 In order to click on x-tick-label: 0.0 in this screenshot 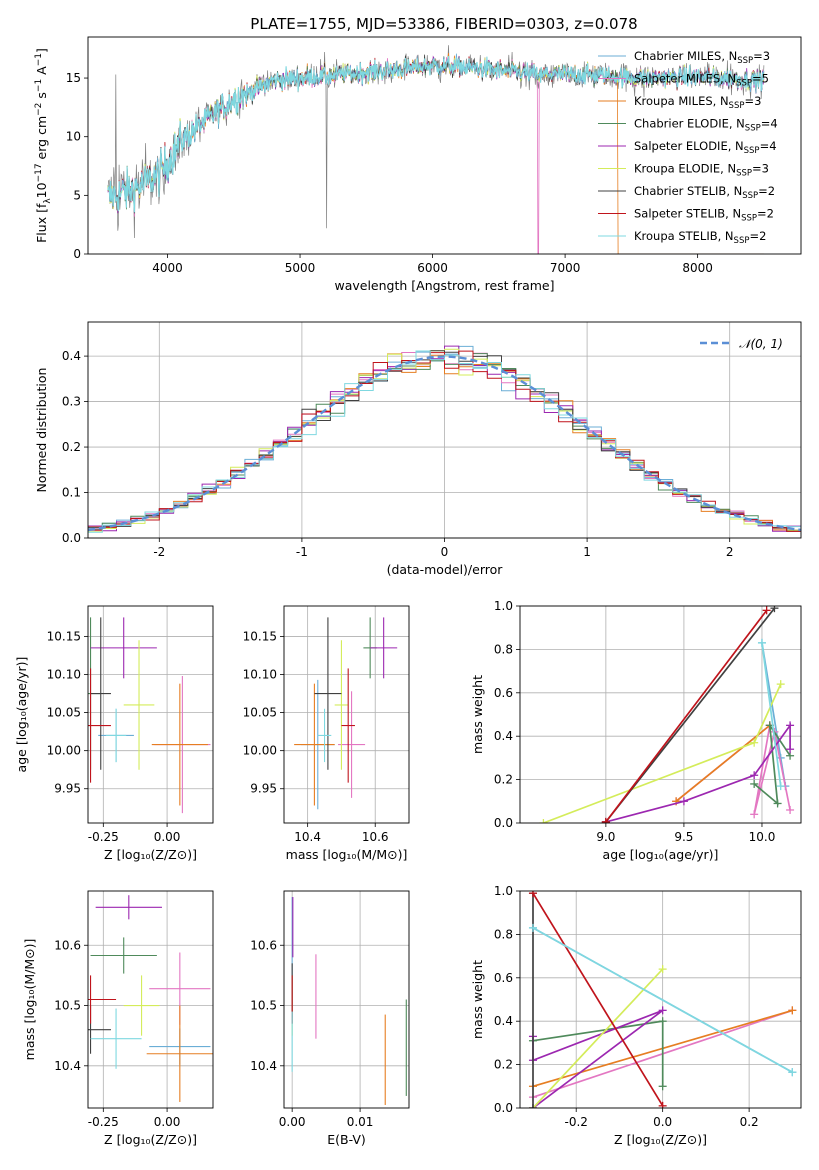, I will do `click(662, 1122)`.